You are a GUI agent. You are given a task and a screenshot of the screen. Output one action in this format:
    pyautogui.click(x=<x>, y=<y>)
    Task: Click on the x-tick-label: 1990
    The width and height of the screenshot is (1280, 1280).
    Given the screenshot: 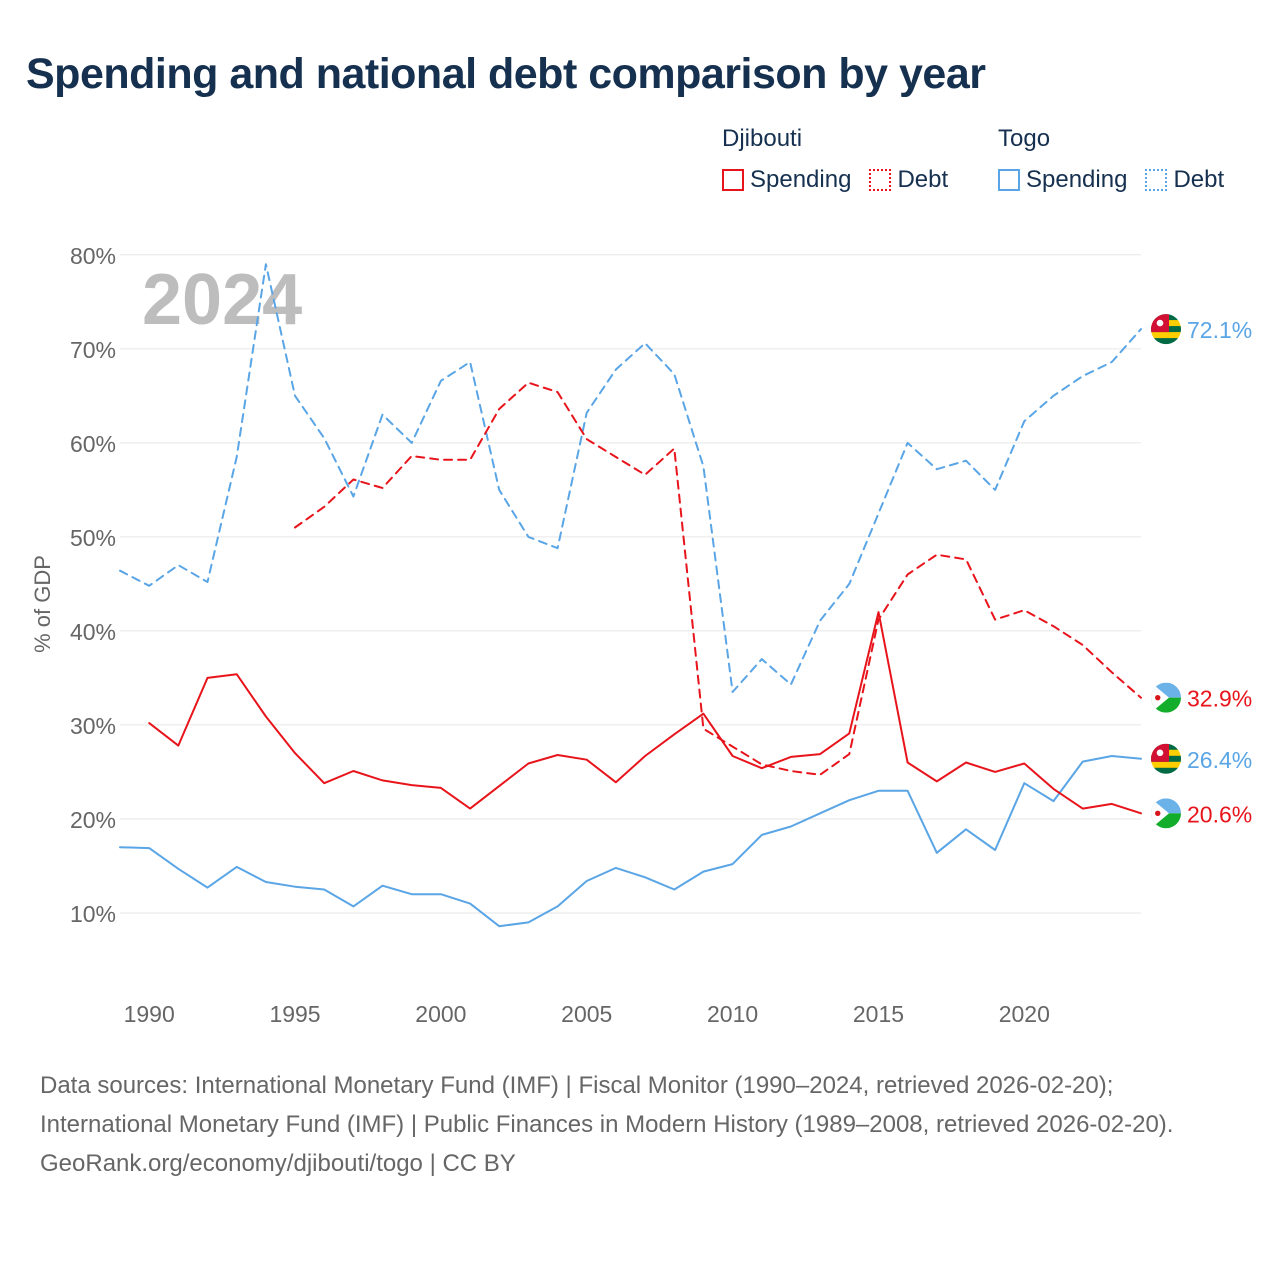 What is the action you would take?
    pyautogui.click(x=149, y=1014)
    